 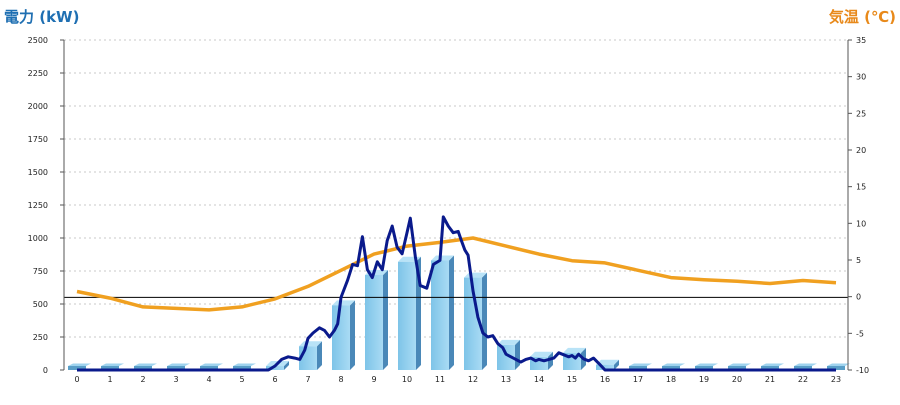 I want to click on x-tick-label-6: 6, so click(x=274, y=379).